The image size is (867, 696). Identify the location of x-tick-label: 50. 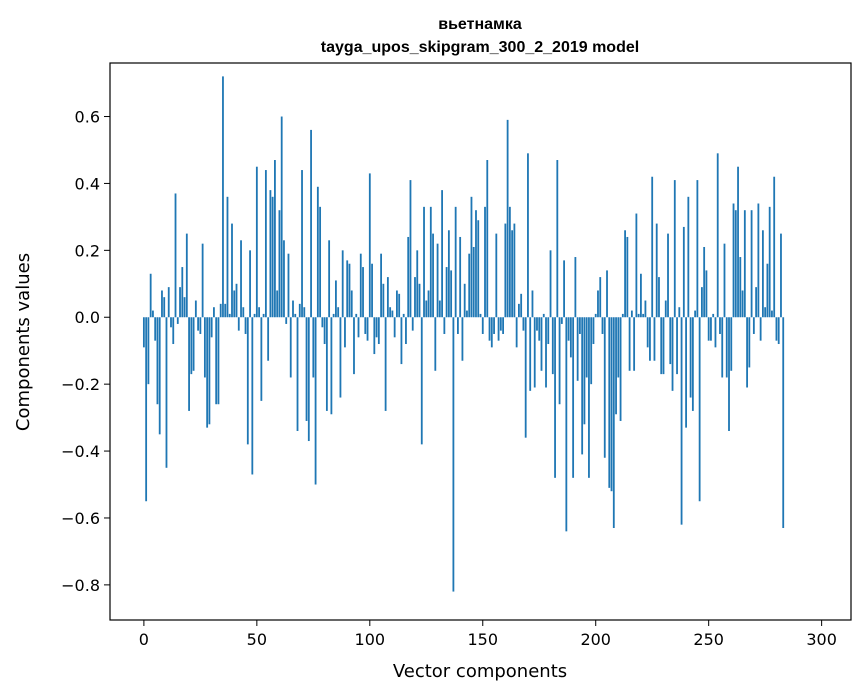
(257, 639).